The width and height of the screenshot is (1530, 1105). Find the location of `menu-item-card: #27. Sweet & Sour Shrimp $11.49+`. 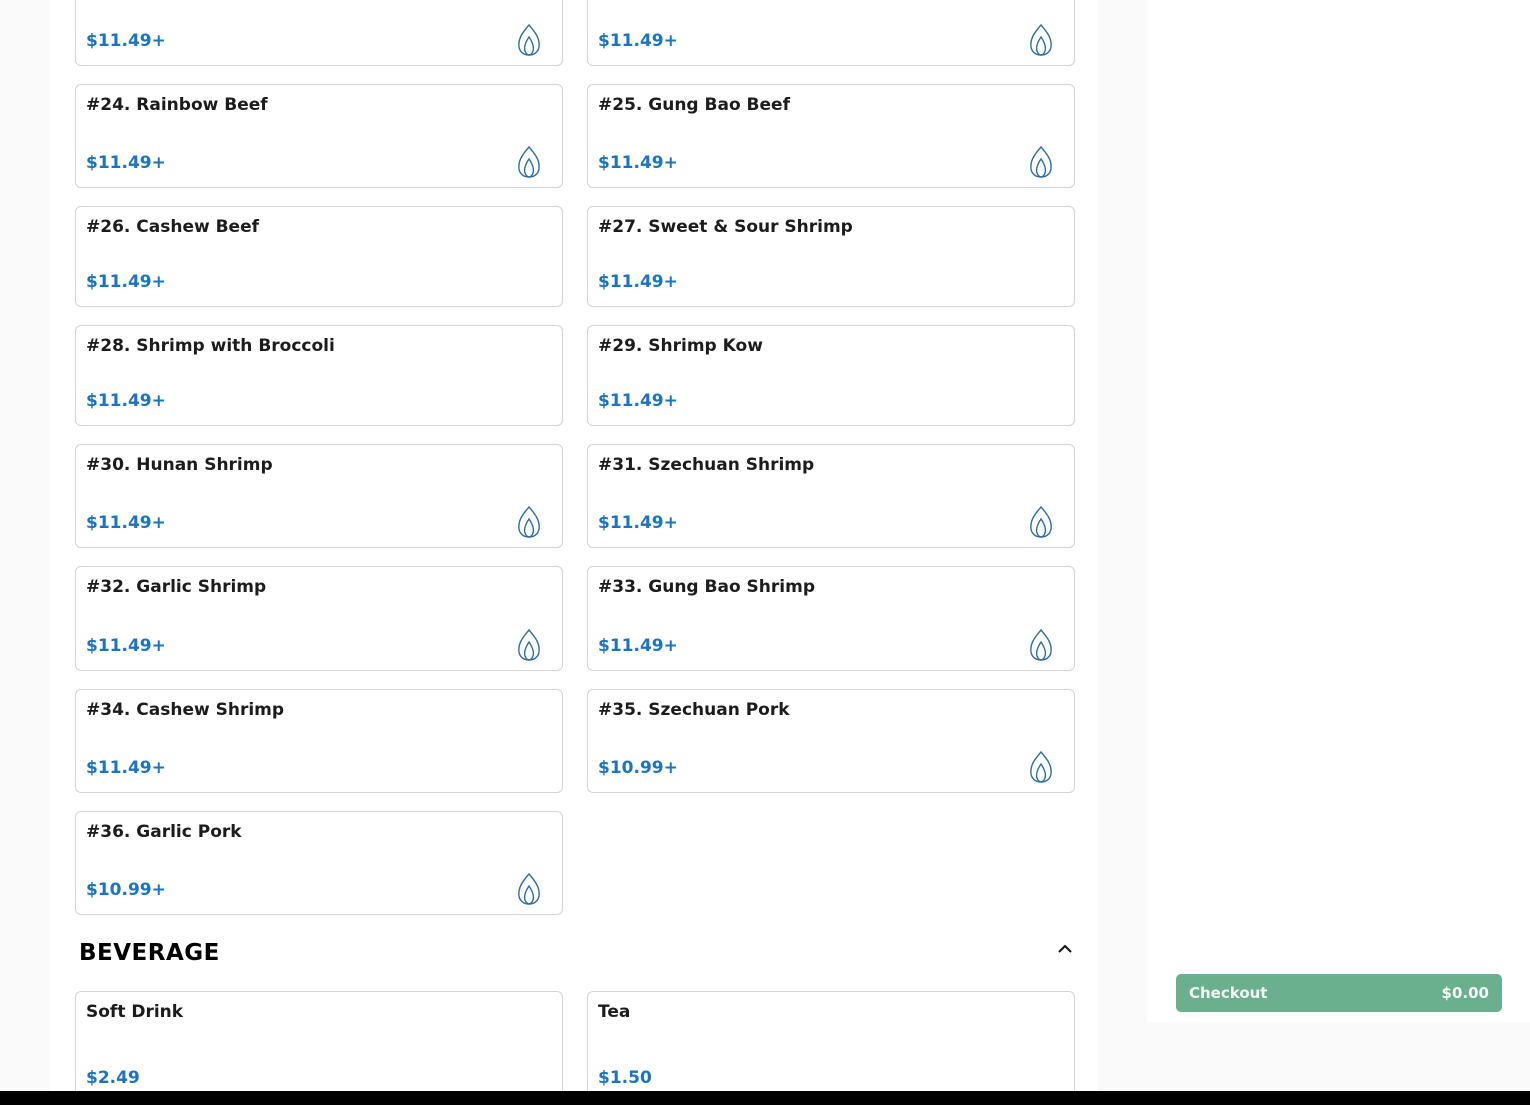

menu-item-card: #27. Sweet & Sour Shrimp $11.49+ is located at coordinates (831, 256).